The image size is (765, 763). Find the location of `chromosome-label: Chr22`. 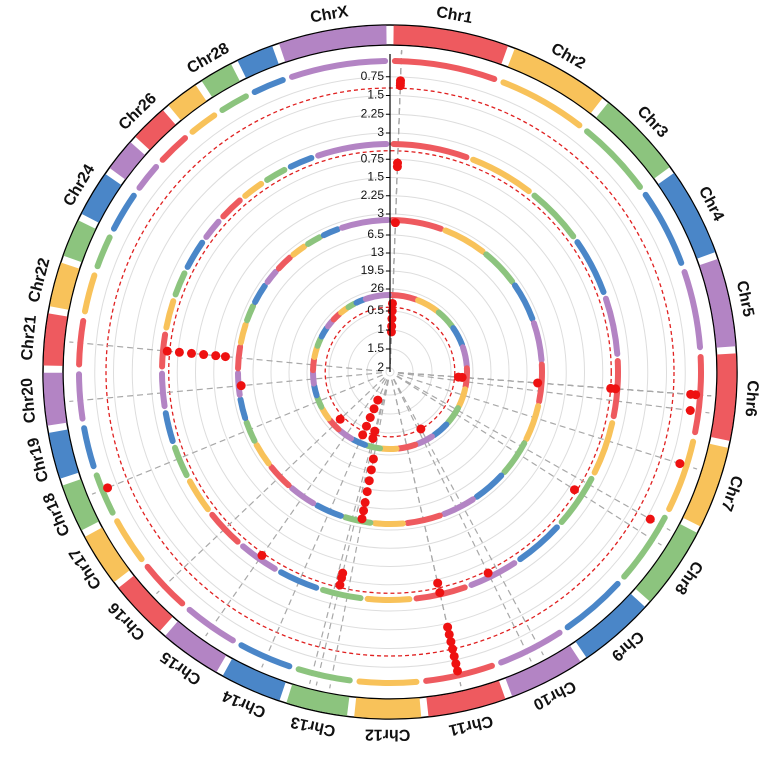

chromosome-label: Chr22 is located at coordinates (40, 280).